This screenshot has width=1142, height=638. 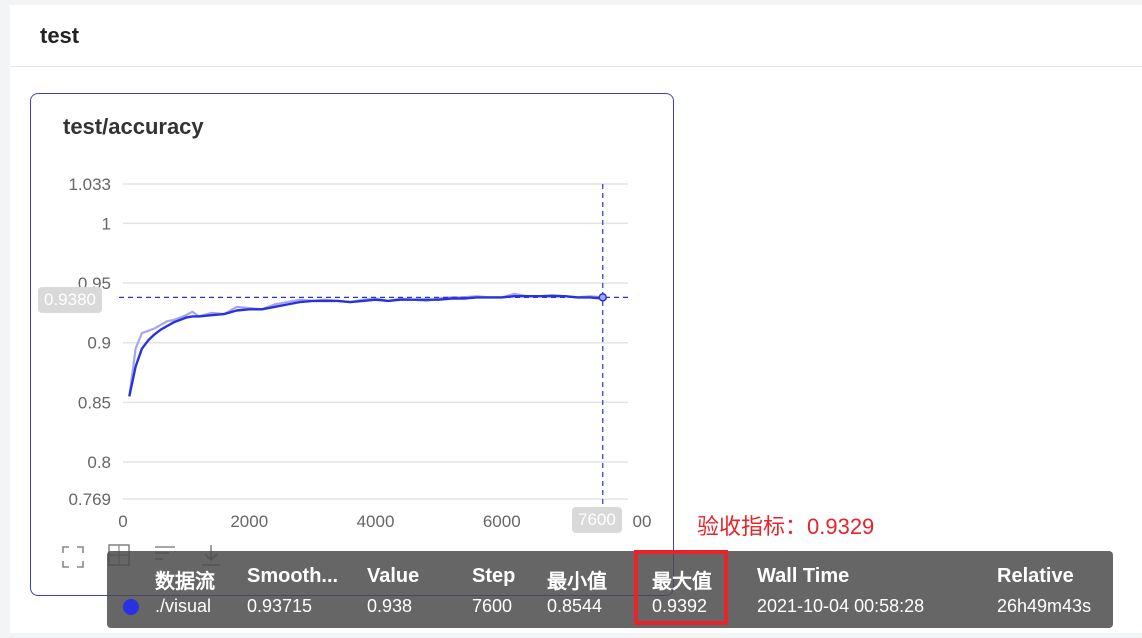 I want to click on tooltip-header-value: Value, so click(x=393, y=576).